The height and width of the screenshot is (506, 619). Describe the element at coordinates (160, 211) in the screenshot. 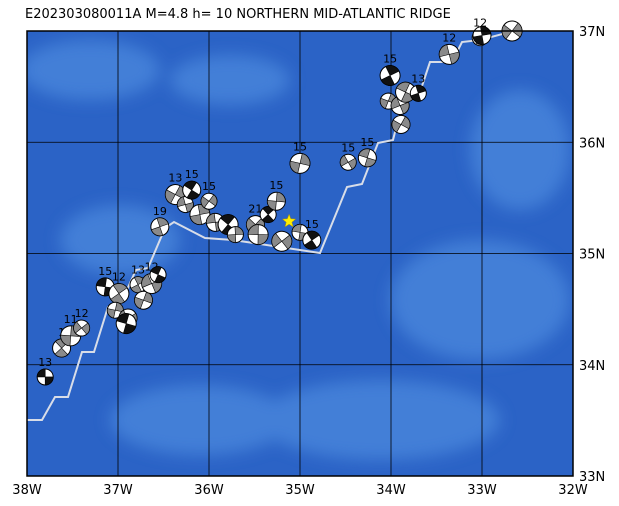

I see `depth-label: 19` at that location.